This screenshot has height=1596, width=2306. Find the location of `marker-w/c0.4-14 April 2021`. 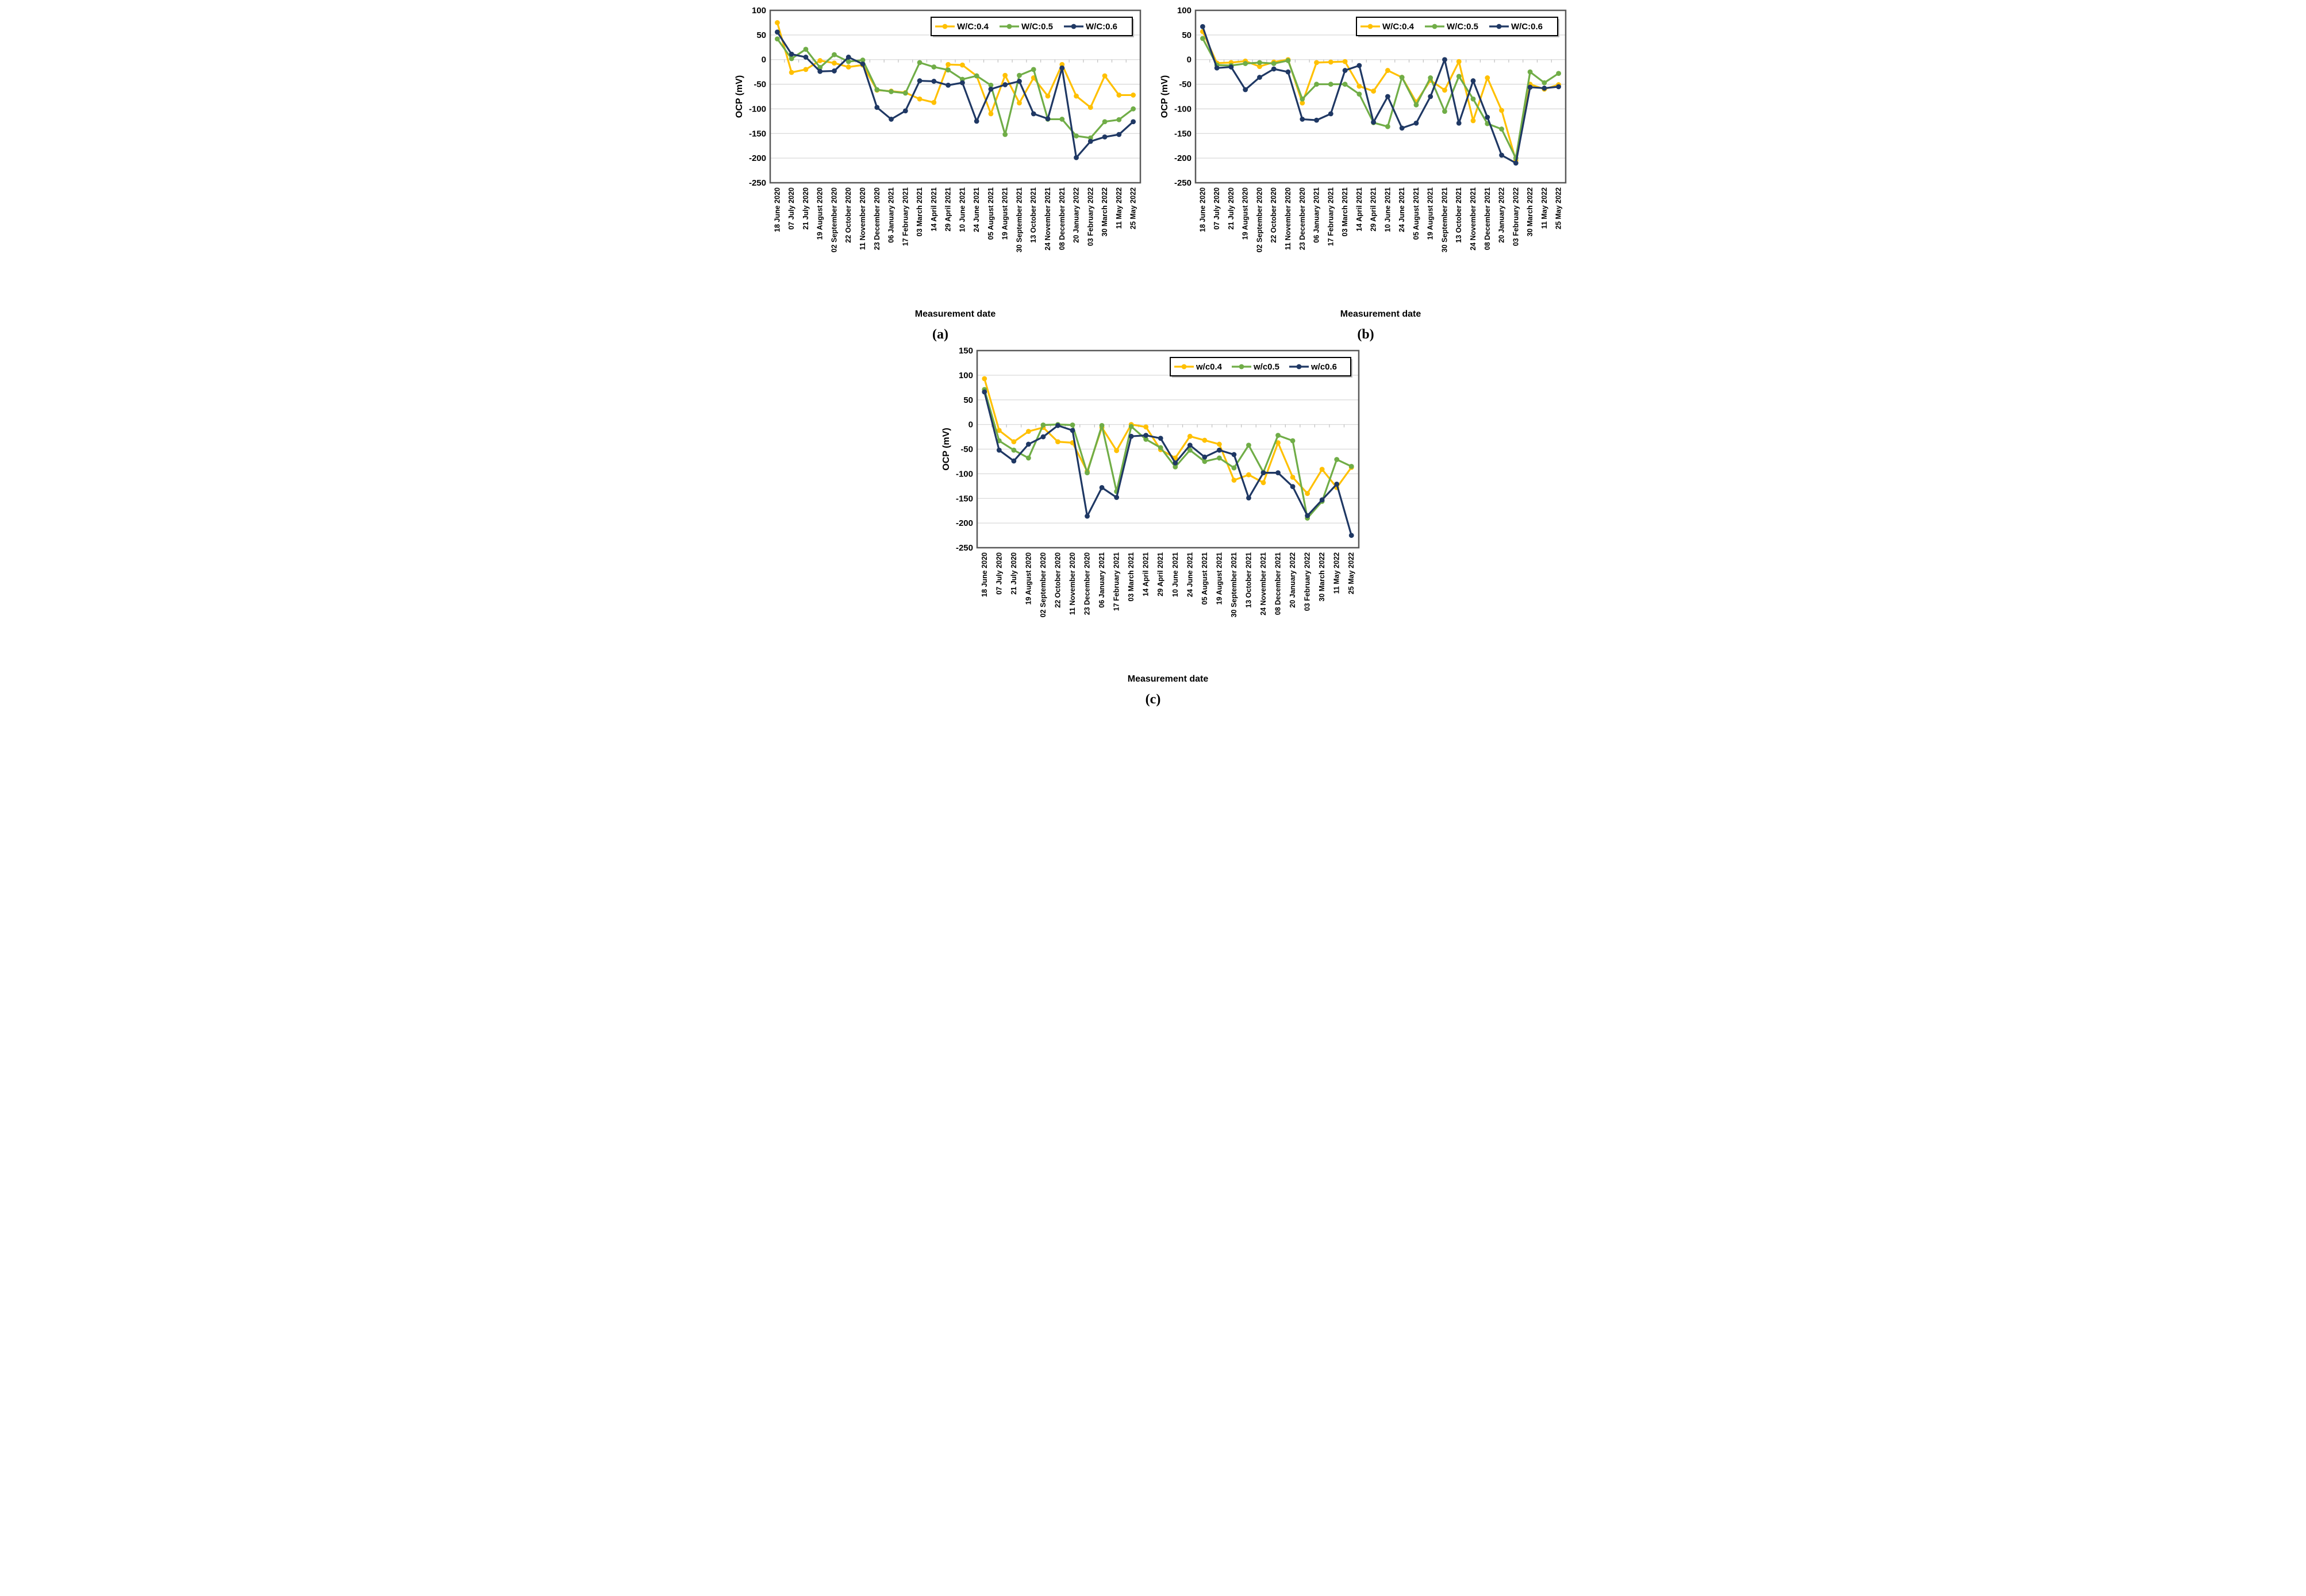

marker-w/c0.4-14 April 2021 is located at coordinates (1146, 427).